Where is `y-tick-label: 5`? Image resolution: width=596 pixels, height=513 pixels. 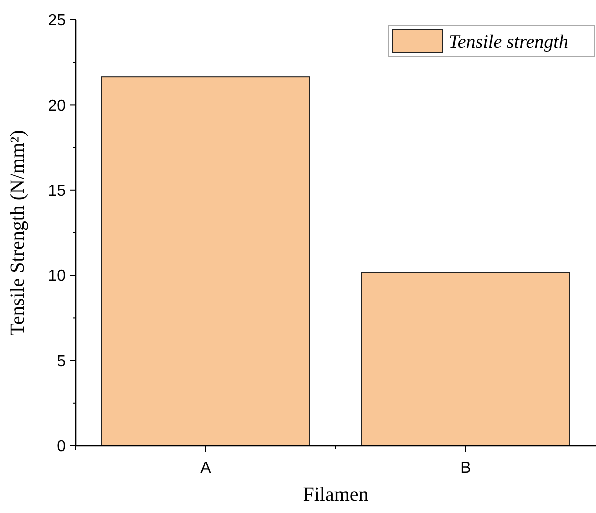 y-tick-label: 5 is located at coordinates (61, 361).